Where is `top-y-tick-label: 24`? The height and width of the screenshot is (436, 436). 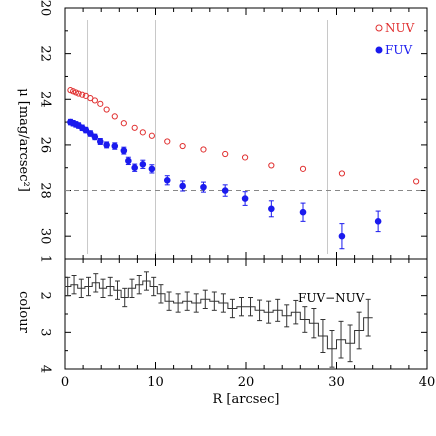
top-y-tick-label: 24 is located at coordinates (45, 99).